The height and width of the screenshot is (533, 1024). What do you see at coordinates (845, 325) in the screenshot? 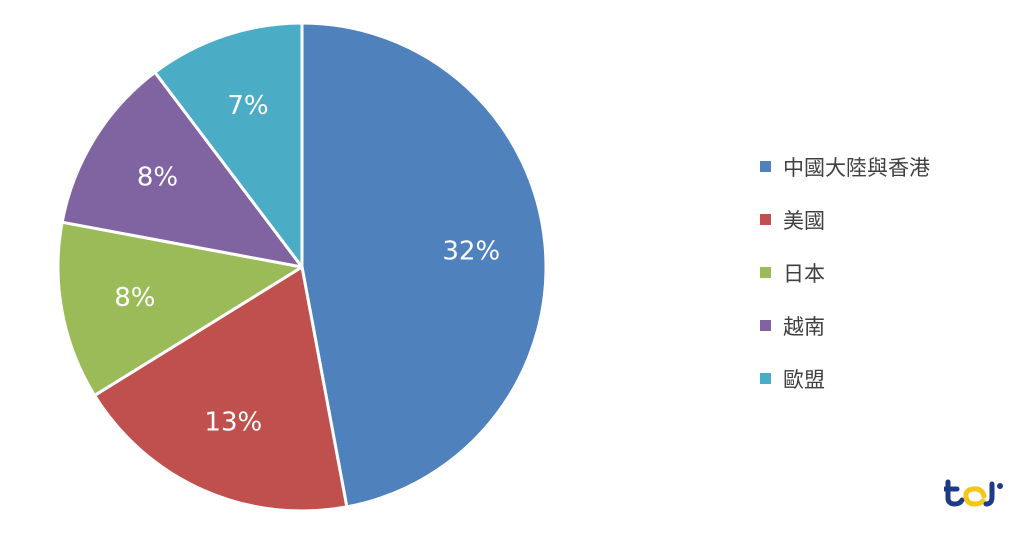
I see `legend-item: 越南` at bounding box center [845, 325].